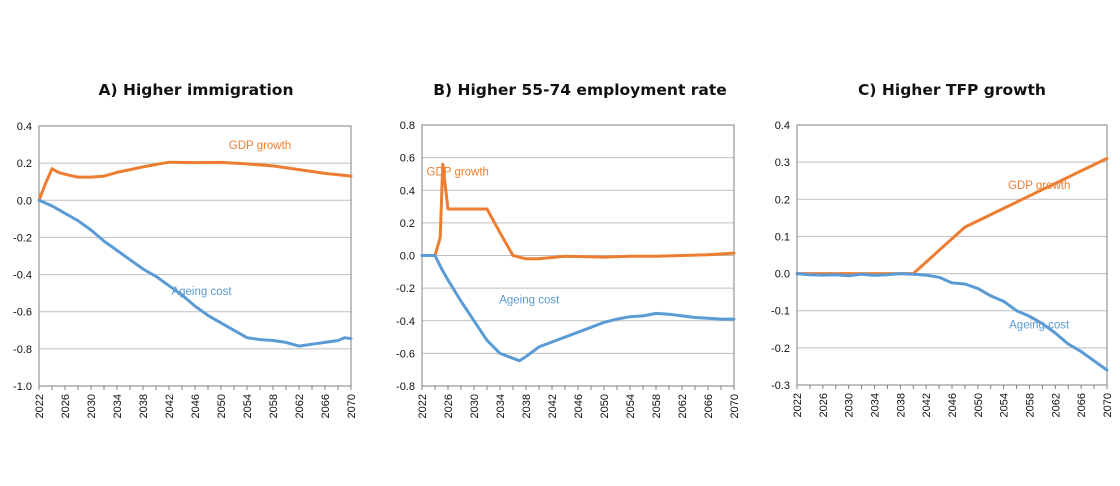  What do you see at coordinates (782, 163) in the screenshot?
I see `y-tick-label: 0.3` at bounding box center [782, 163].